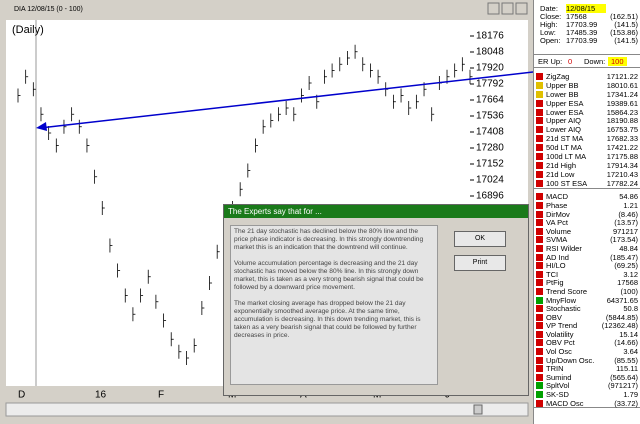 The height and width of the screenshot is (424, 640). What do you see at coordinates (478, 409) in the screenshot?
I see `scroll-thumb` at bounding box center [478, 409].